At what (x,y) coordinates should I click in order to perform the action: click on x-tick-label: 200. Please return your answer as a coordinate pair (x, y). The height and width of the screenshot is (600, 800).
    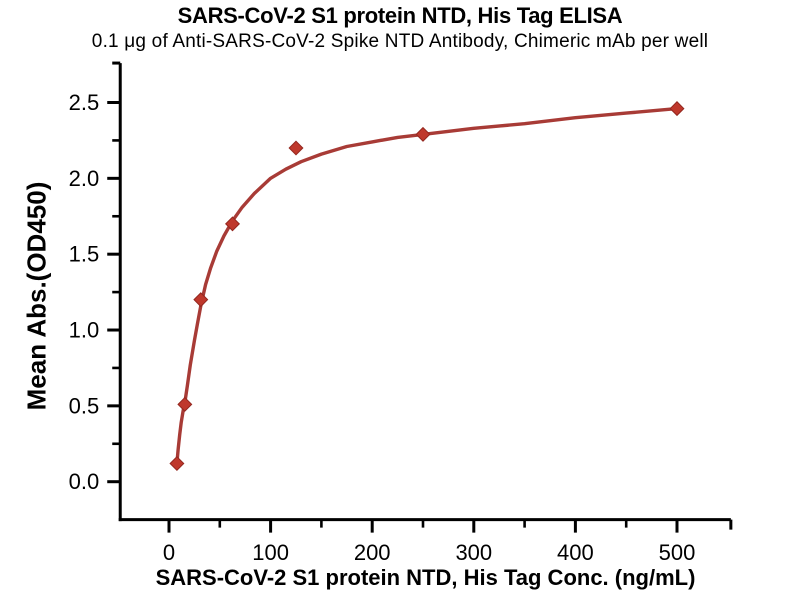
    Looking at the image, I should click on (372, 552).